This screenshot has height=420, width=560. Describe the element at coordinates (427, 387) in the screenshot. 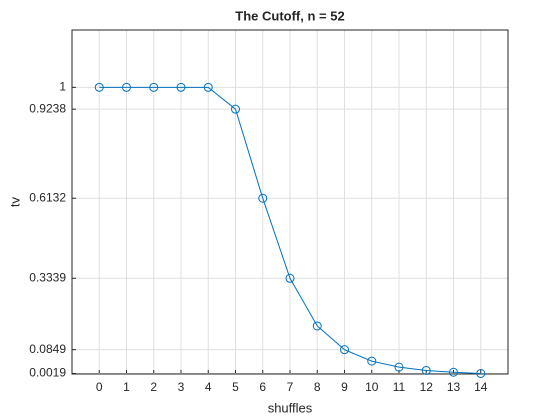

I see `x-tick-label: 12` at that location.